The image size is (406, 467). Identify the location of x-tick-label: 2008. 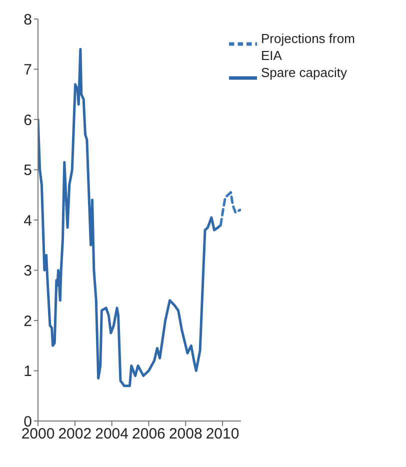
(185, 434).